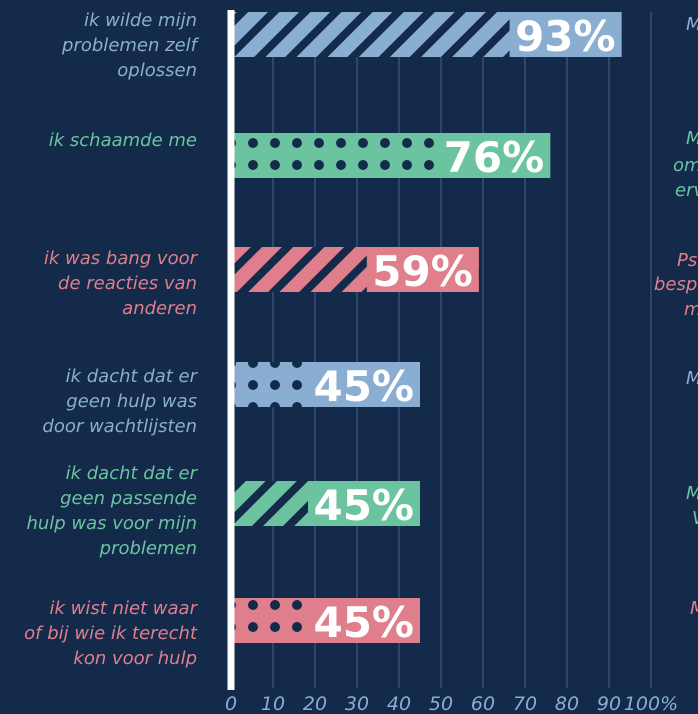 This screenshot has width=698, height=714. Describe the element at coordinates (525, 703) in the screenshot. I see `x-tick-label: 70` at that location.